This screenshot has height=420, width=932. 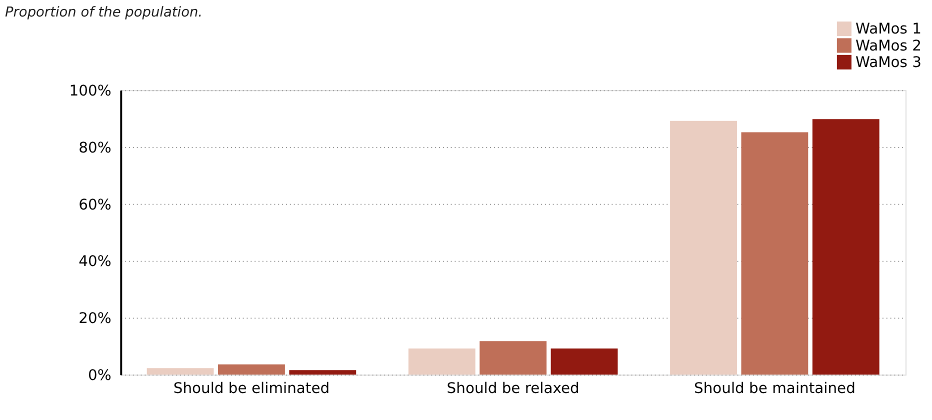 What do you see at coordinates (95, 205) in the screenshot?
I see `y-tick-label: 60%` at bounding box center [95, 205].